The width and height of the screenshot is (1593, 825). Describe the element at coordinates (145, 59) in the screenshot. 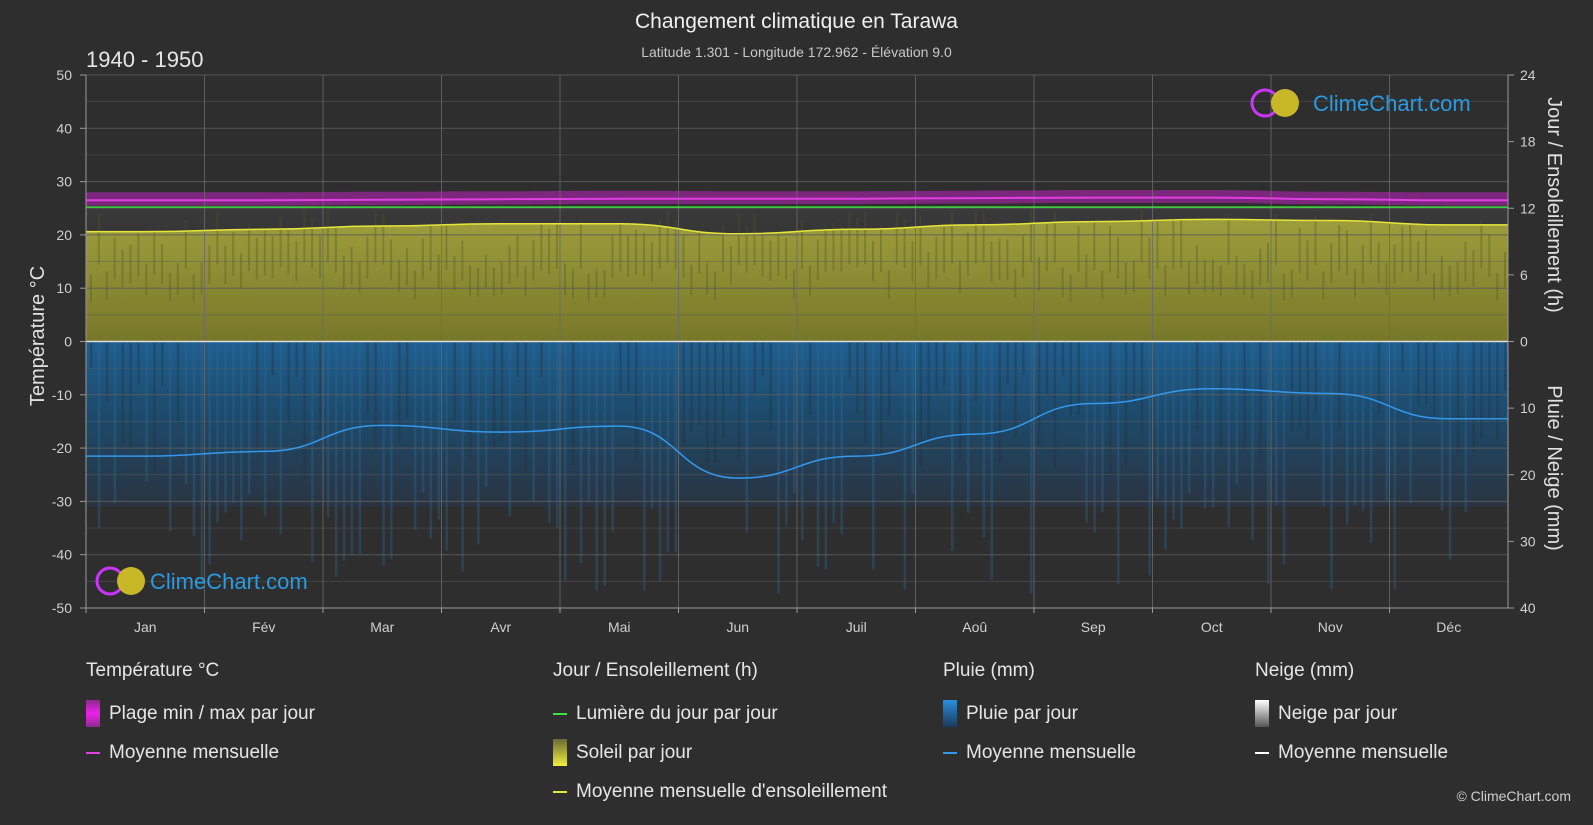

I see `period-label: 1940 - 1950` at that location.